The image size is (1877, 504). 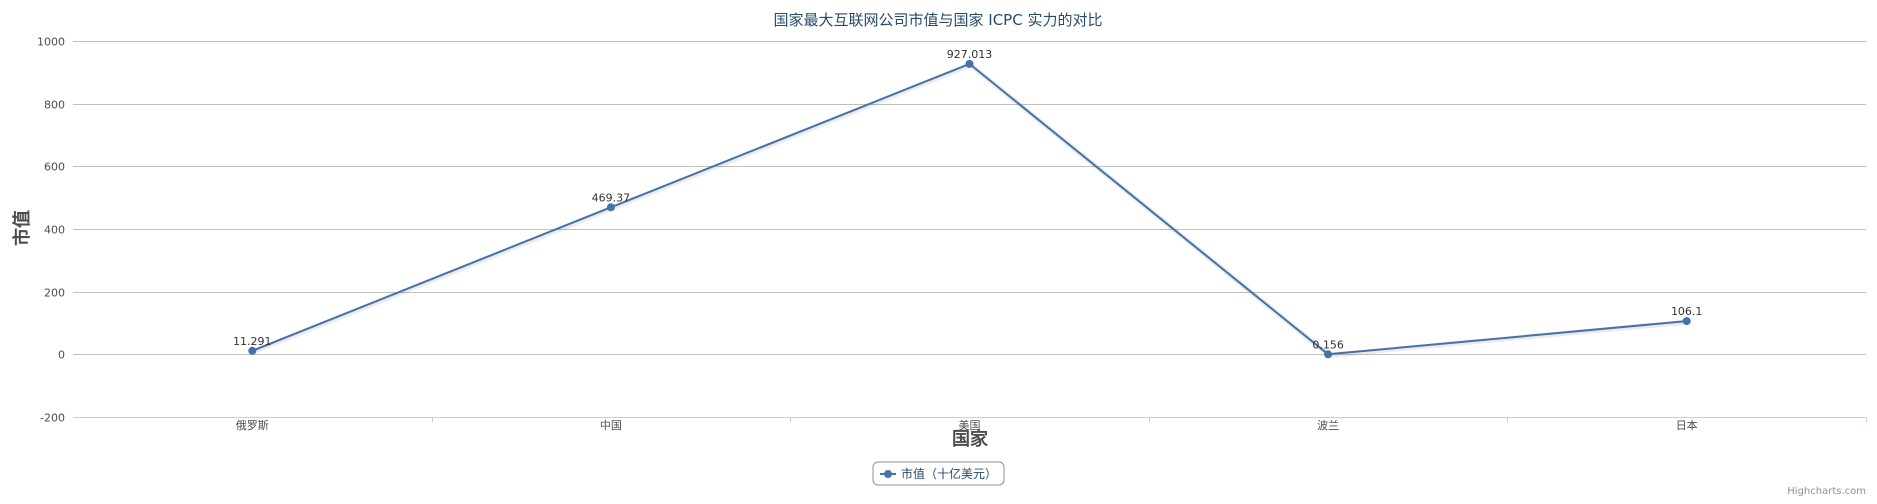 I want to click on y-tick-label: 0, so click(x=61, y=355).